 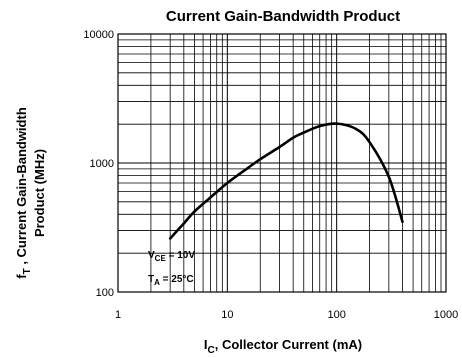 What do you see at coordinates (157, 282) in the screenshot?
I see `annotation-ta-sub: A` at bounding box center [157, 282].